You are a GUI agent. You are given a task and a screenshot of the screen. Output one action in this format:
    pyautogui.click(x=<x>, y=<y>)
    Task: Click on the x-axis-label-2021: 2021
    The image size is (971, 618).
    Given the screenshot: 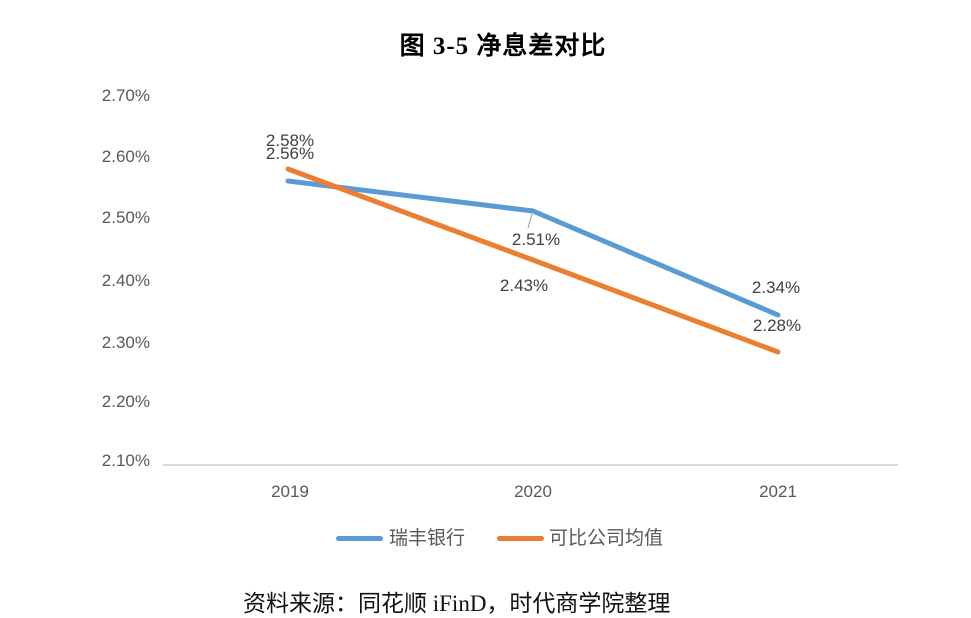 What is the action you would take?
    pyautogui.click(x=778, y=491)
    